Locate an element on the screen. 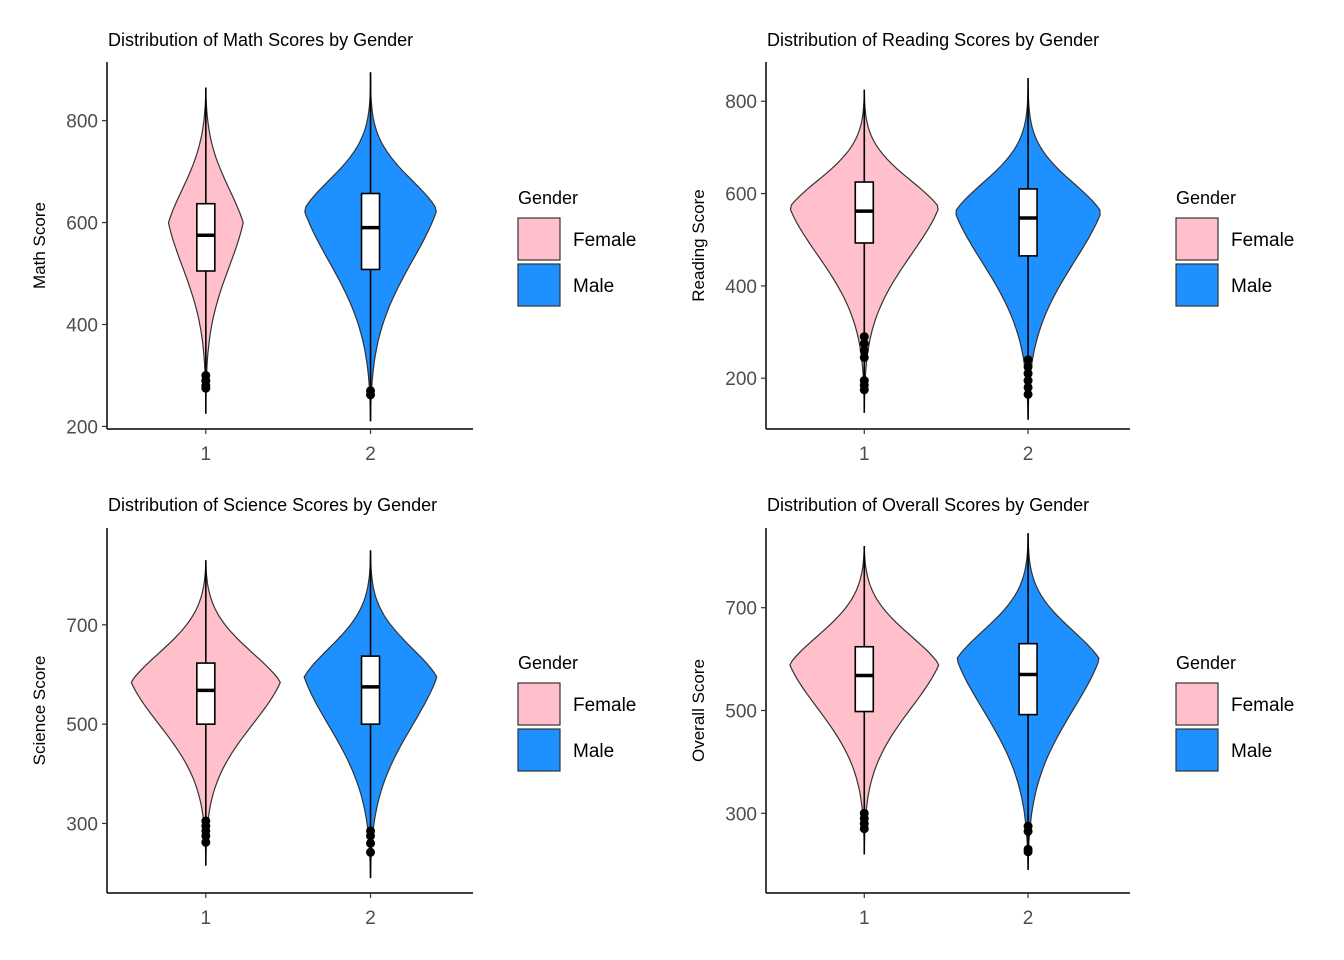 The height and width of the screenshot is (960, 1344). chart-title: Distribution of Science Scores by Gender is located at coordinates (272, 505).